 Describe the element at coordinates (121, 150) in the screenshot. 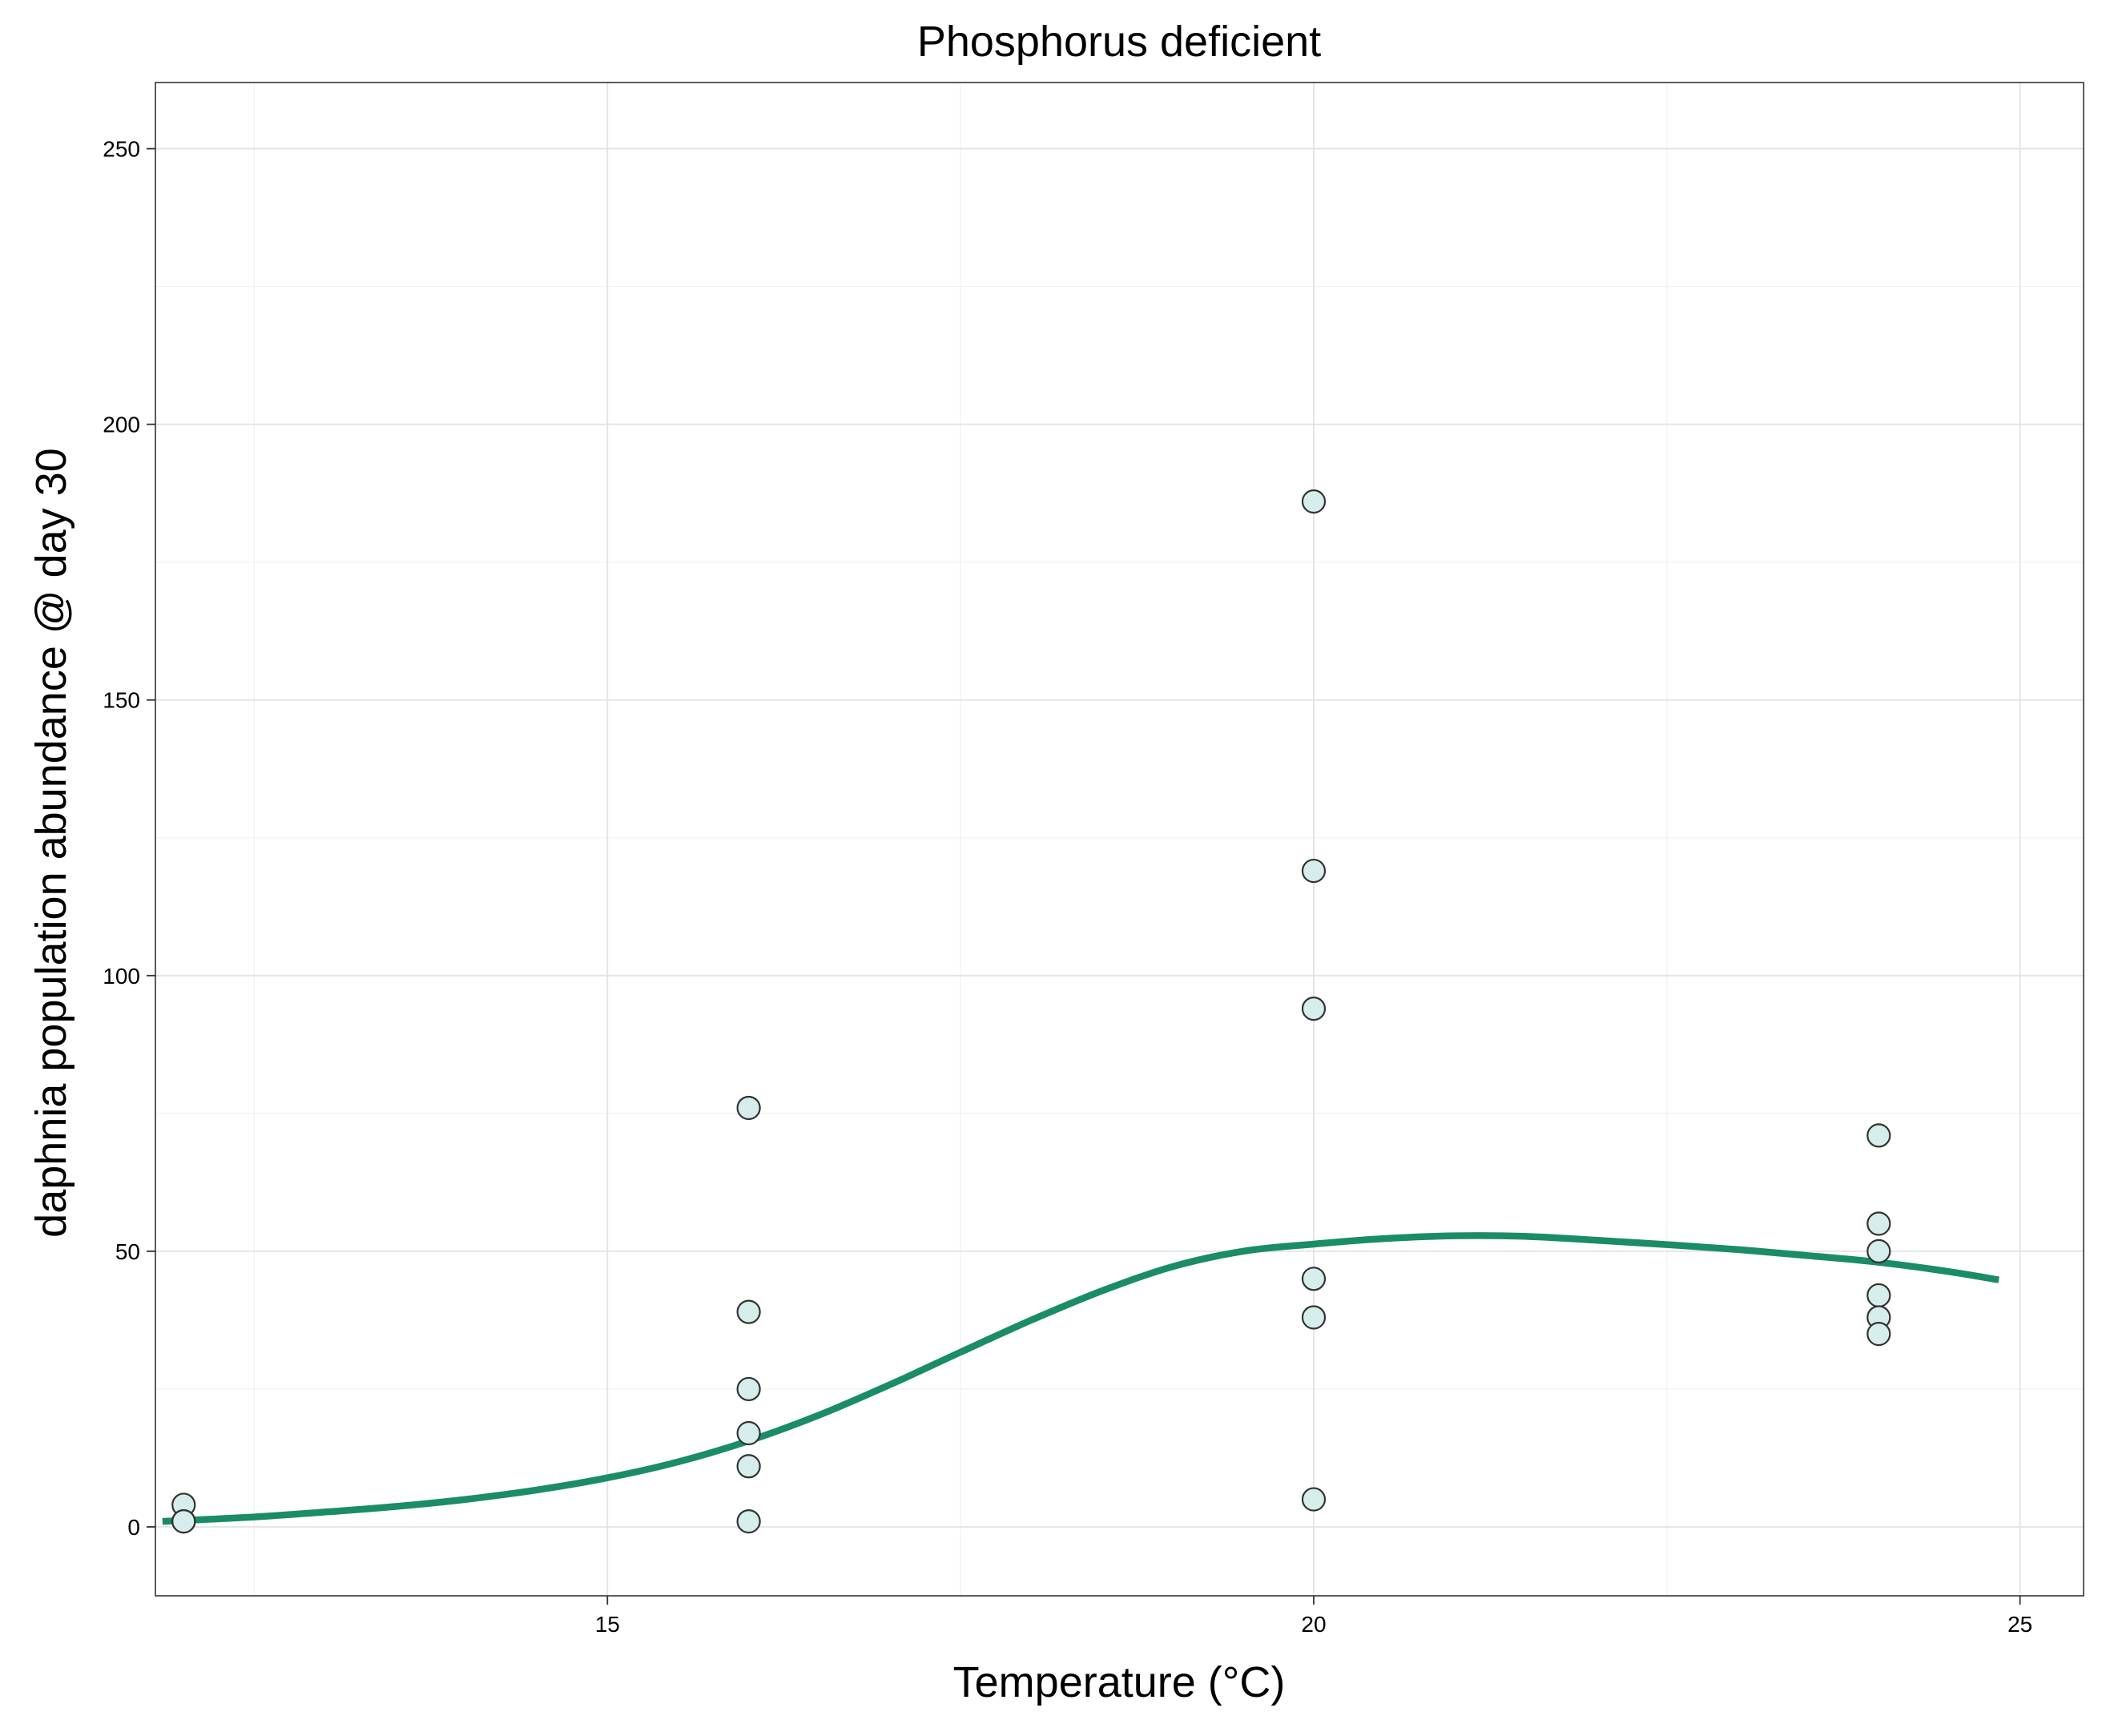

I see `y-tick-label: 250` at that location.